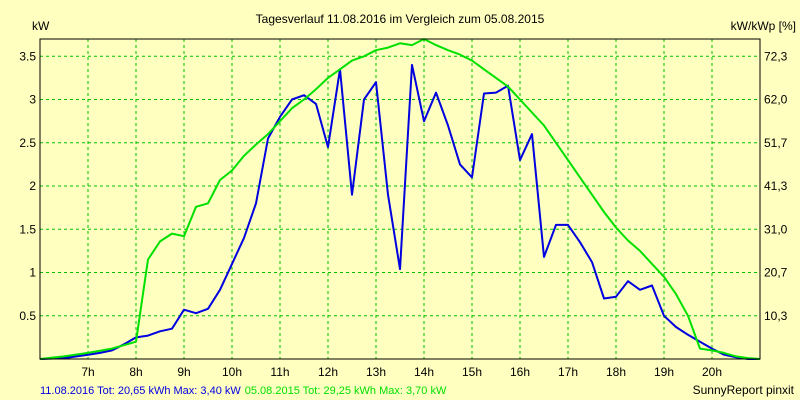  Describe the element at coordinates (616, 372) in the screenshot. I see `x-tick-label: 18h` at that location.